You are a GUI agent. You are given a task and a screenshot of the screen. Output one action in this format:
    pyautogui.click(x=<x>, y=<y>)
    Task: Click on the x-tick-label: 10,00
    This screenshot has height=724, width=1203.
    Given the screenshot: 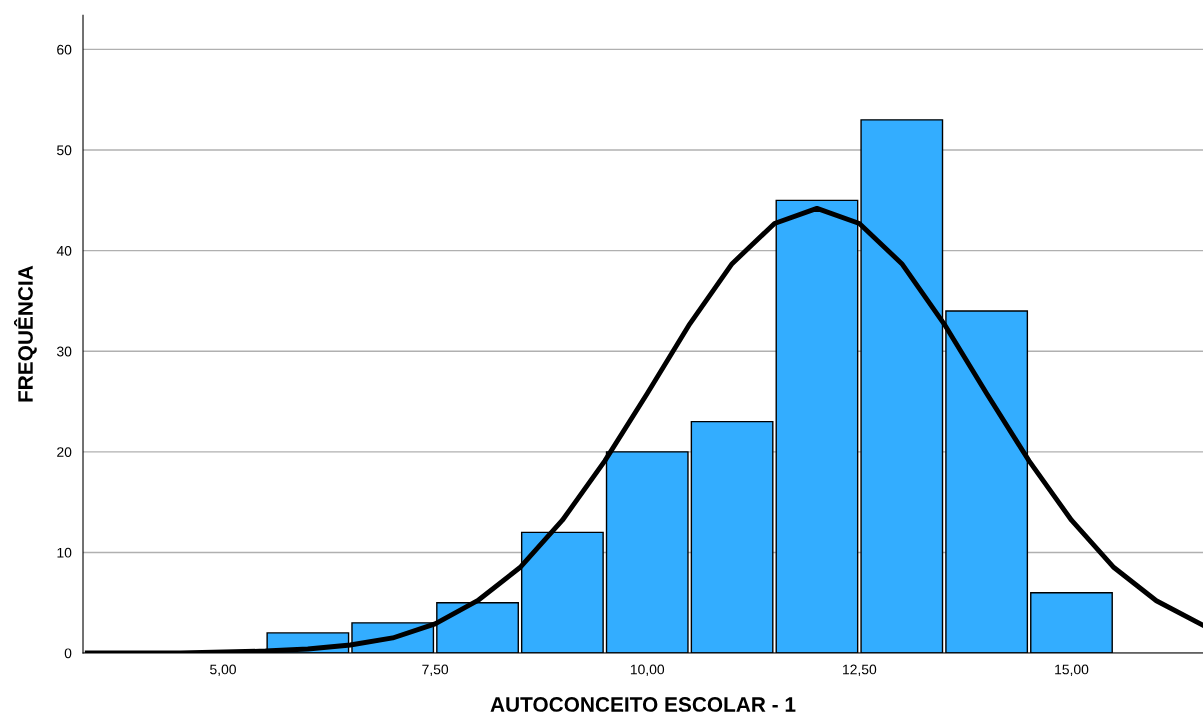 What is the action you would take?
    pyautogui.click(x=647, y=670)
    